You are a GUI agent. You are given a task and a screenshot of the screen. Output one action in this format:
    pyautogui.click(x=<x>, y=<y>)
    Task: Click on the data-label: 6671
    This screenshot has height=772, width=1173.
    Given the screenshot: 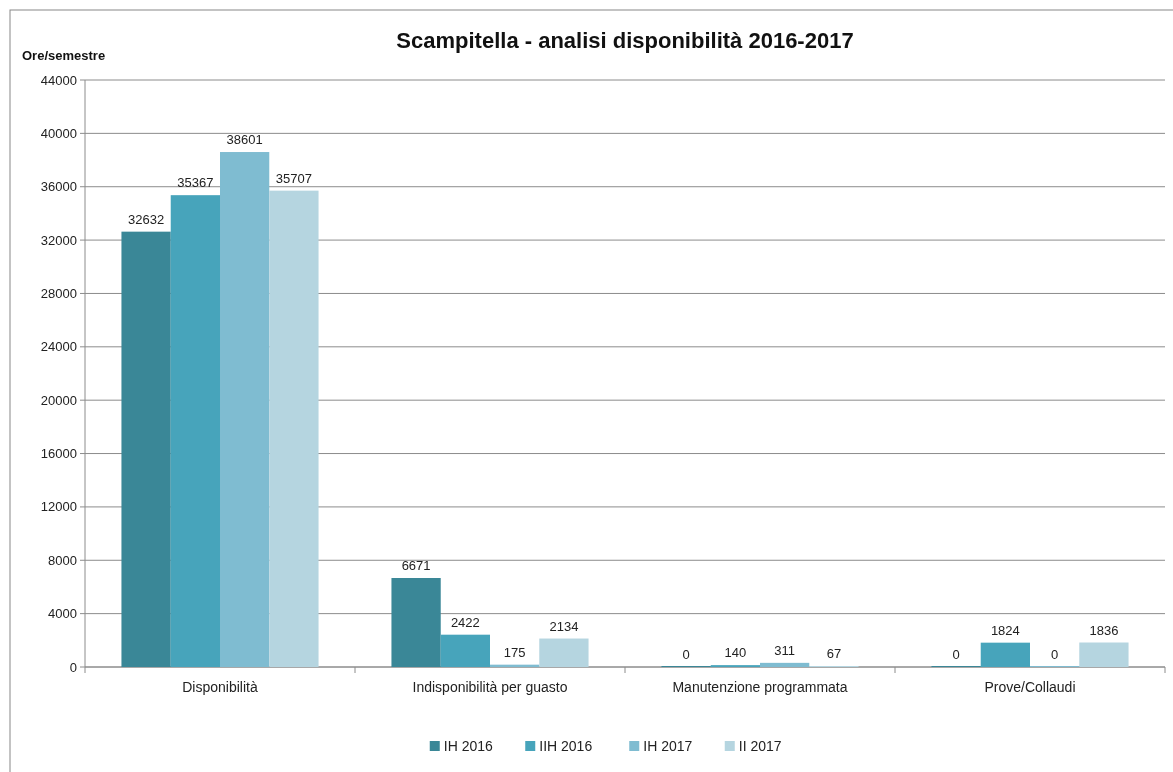 What is the action you would take?
    pyautogui.click(x=416, y=565)
    